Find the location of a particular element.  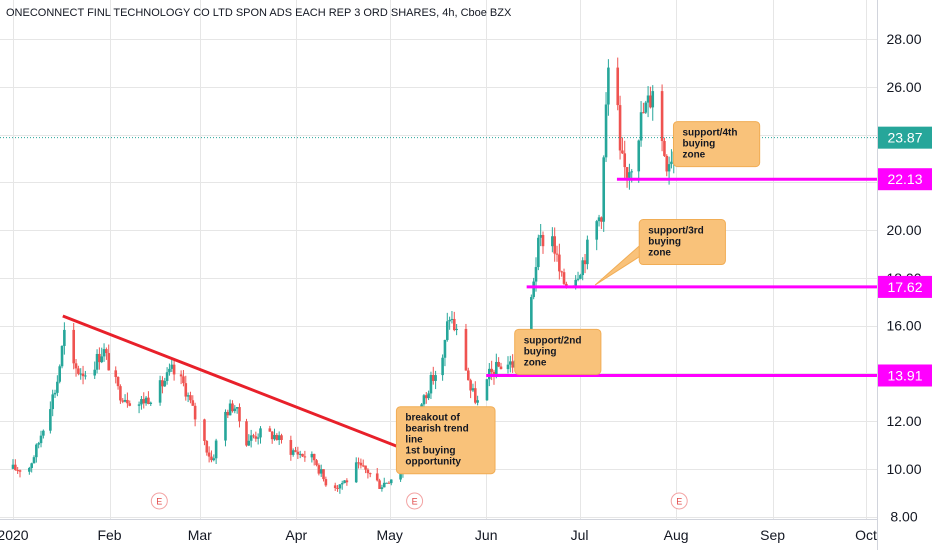

time-axis: 2020 Feb Mar Apr May Jun Jul Aug Sep Oct is located at coordinates (438, 535).